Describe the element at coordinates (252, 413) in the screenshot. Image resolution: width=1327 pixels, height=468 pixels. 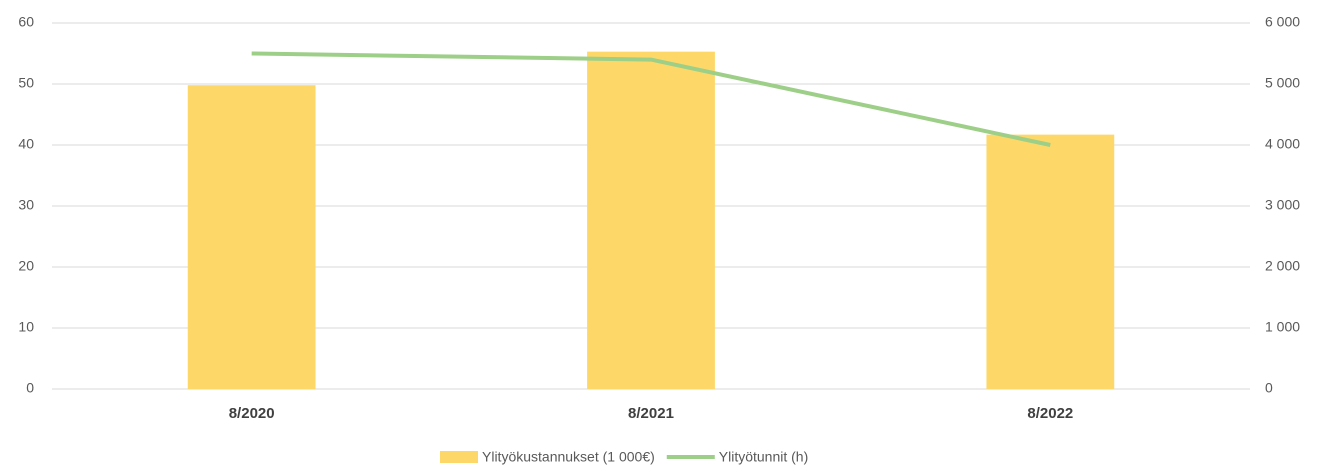
I see `x-tick-label: 8/2020` at that location.